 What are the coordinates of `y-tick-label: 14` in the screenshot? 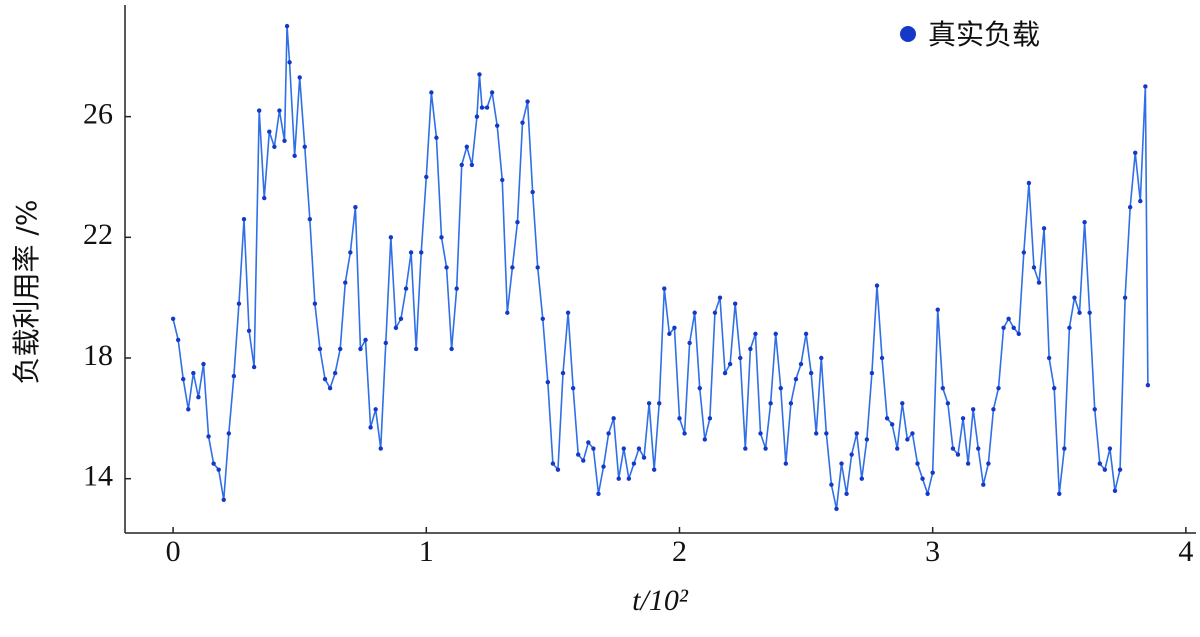 It's located at (98, 476).